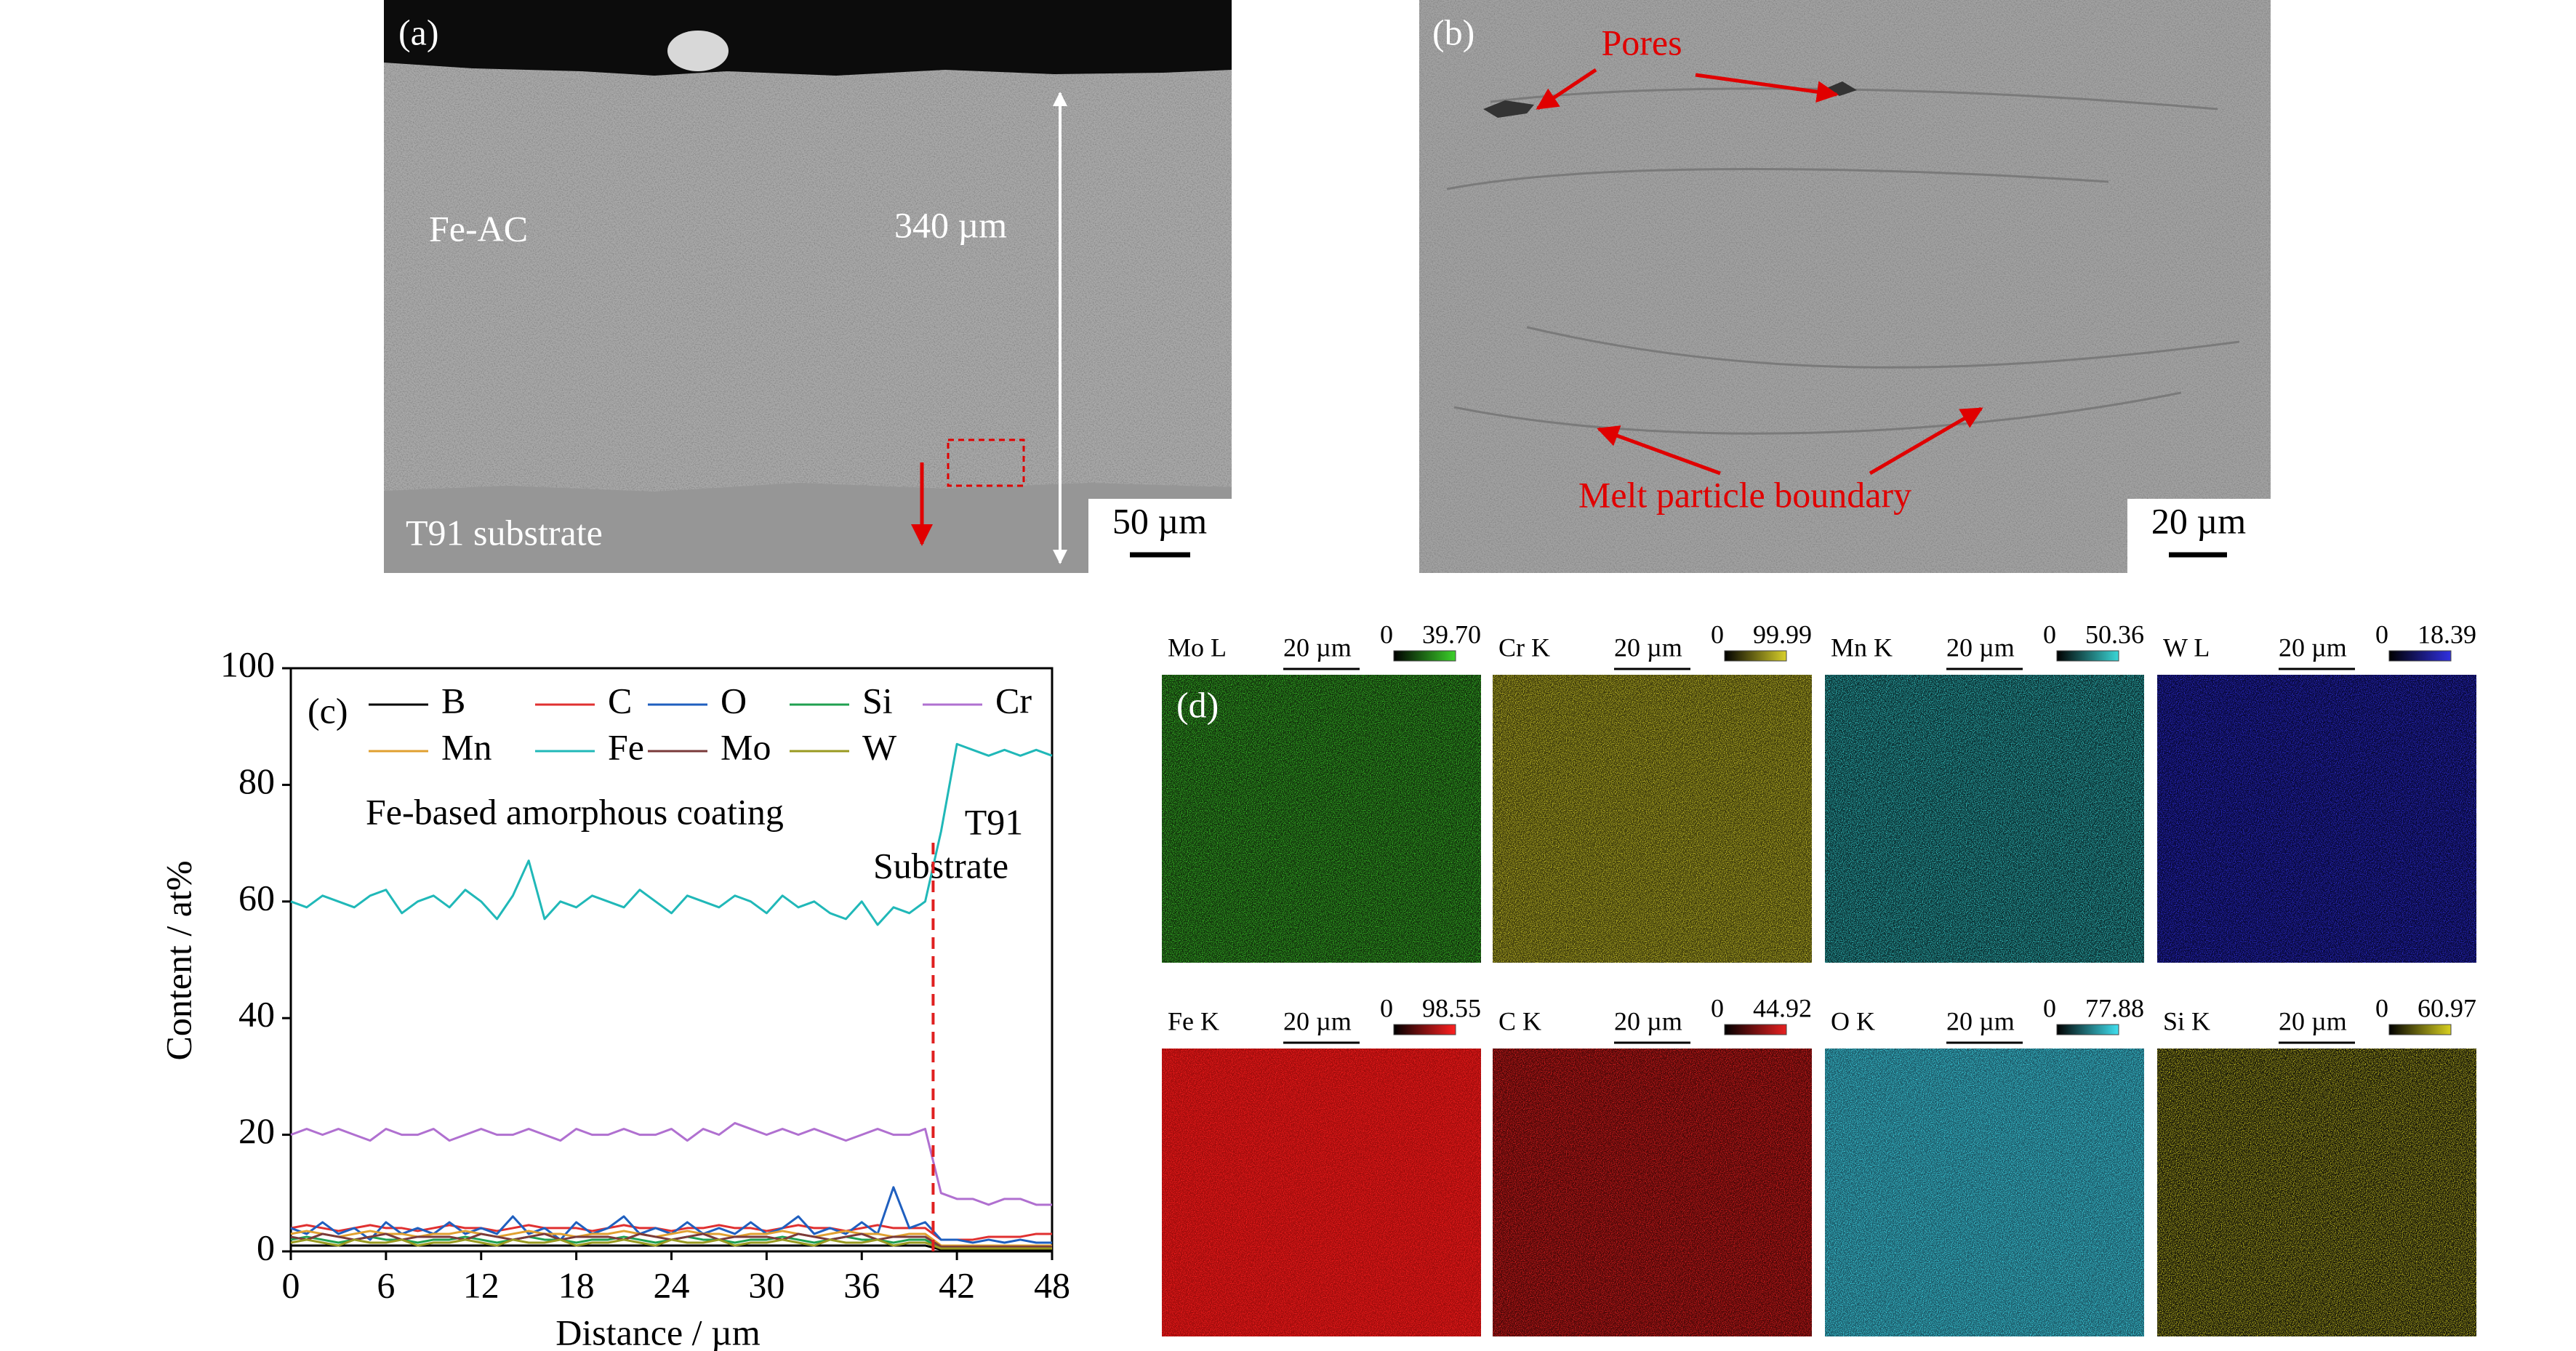 This screenshot has height=1351, width=2576. What do you see at coordinates (1783, 634) in the screenshot?
I see `map-max: 99.99` at bounding box center [1783, 634].